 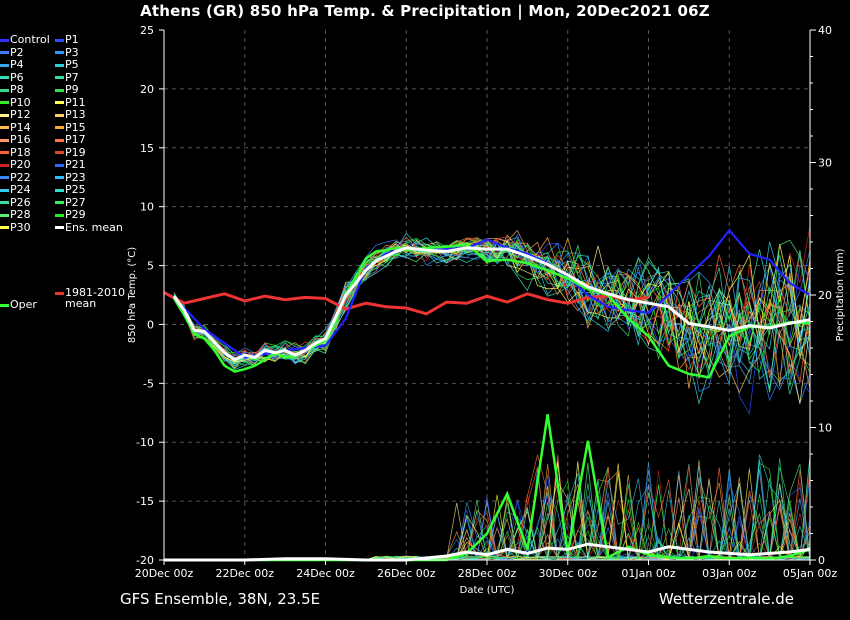 I want to click on legend-item-p16: P16, so click(x=15, y=140).